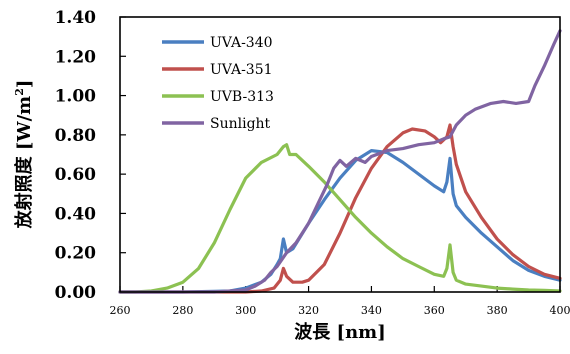  What do you see at coordinates (371, 310) in the screenshot?
I see `x-tick-label: 340` at bounding box center [371, 310].